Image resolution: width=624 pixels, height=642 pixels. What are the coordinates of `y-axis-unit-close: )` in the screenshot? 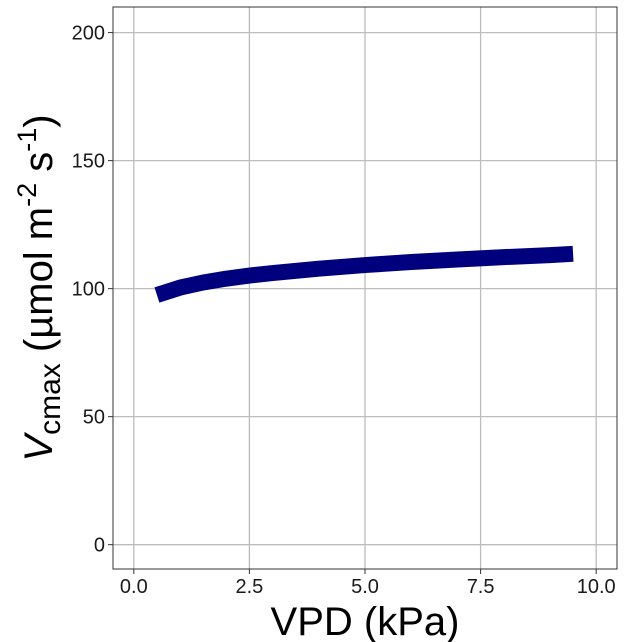 It's located at (39, 120).